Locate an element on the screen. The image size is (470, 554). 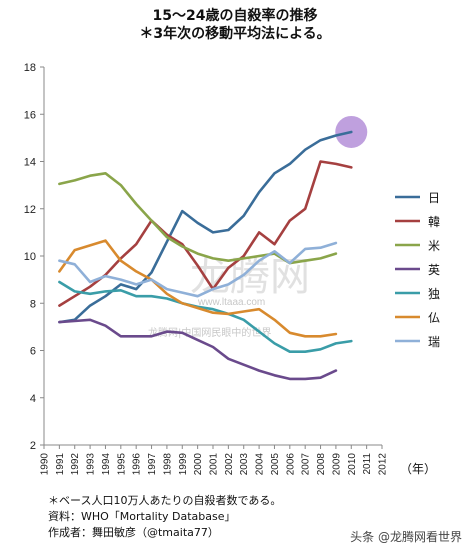
x-tick-label: 1995 is located at coordinates (121, 464).